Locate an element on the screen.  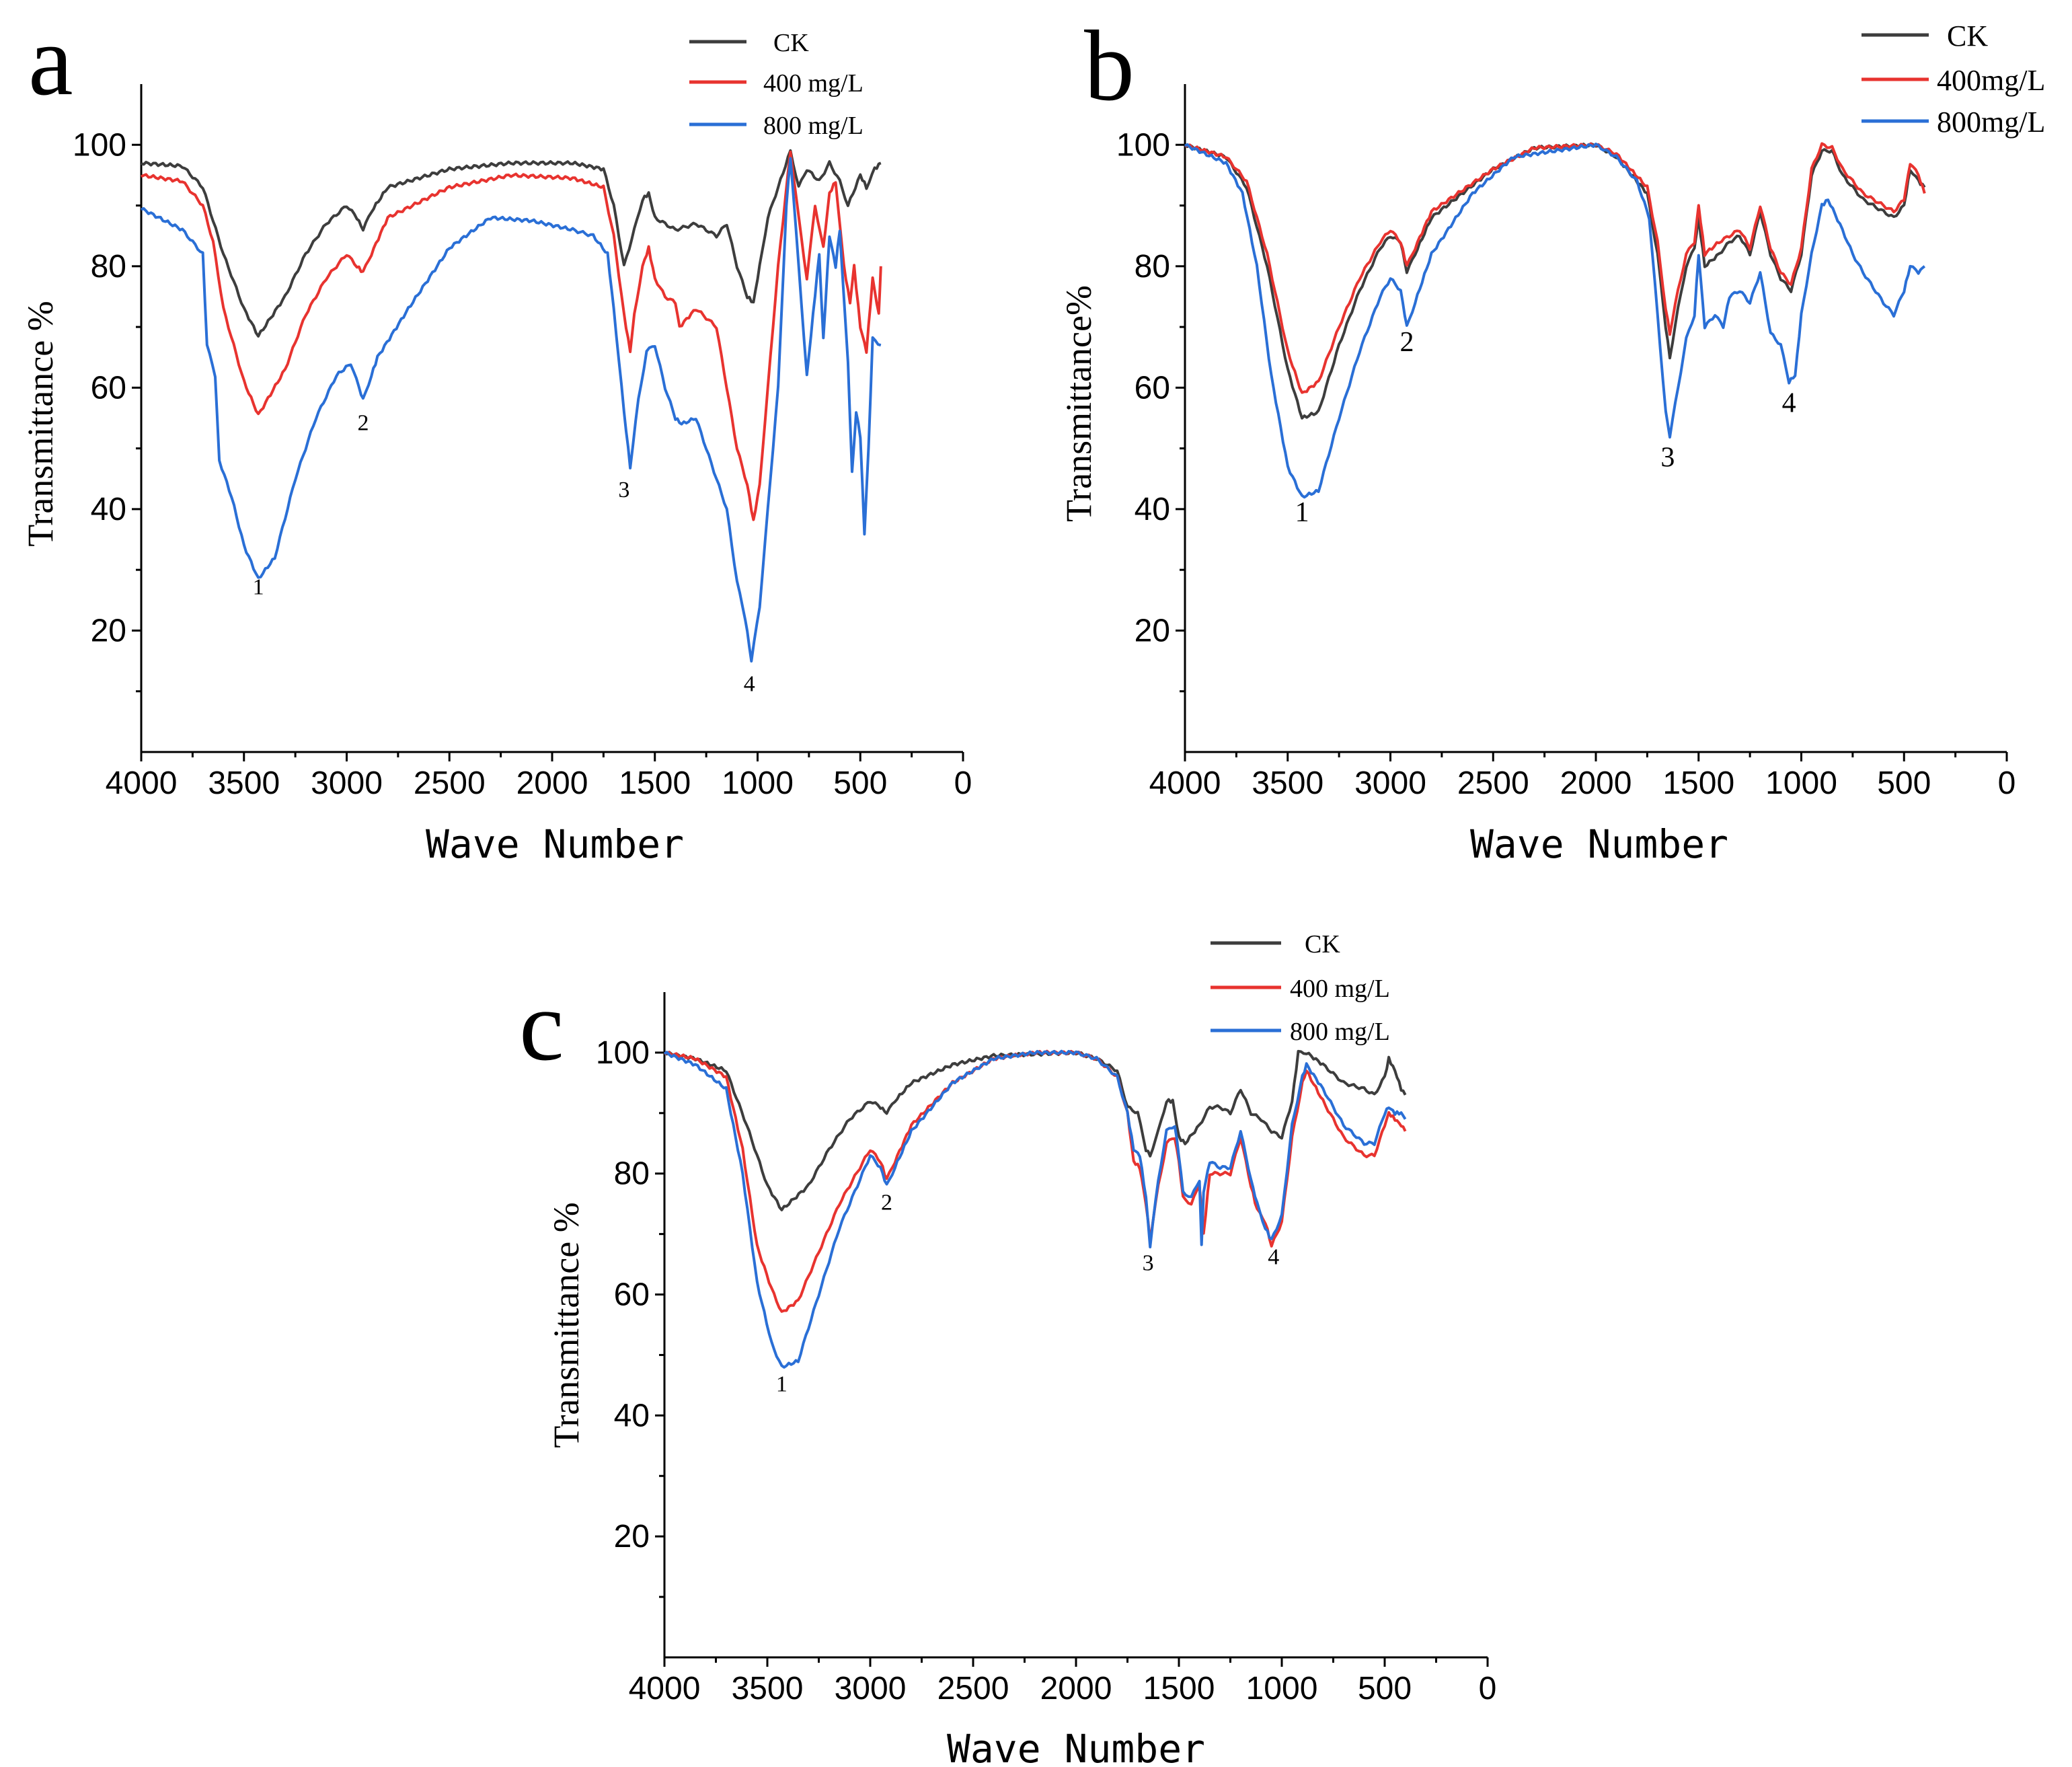
panel-a-ylabel: Transmittance % is located at coordinates (40, 423).